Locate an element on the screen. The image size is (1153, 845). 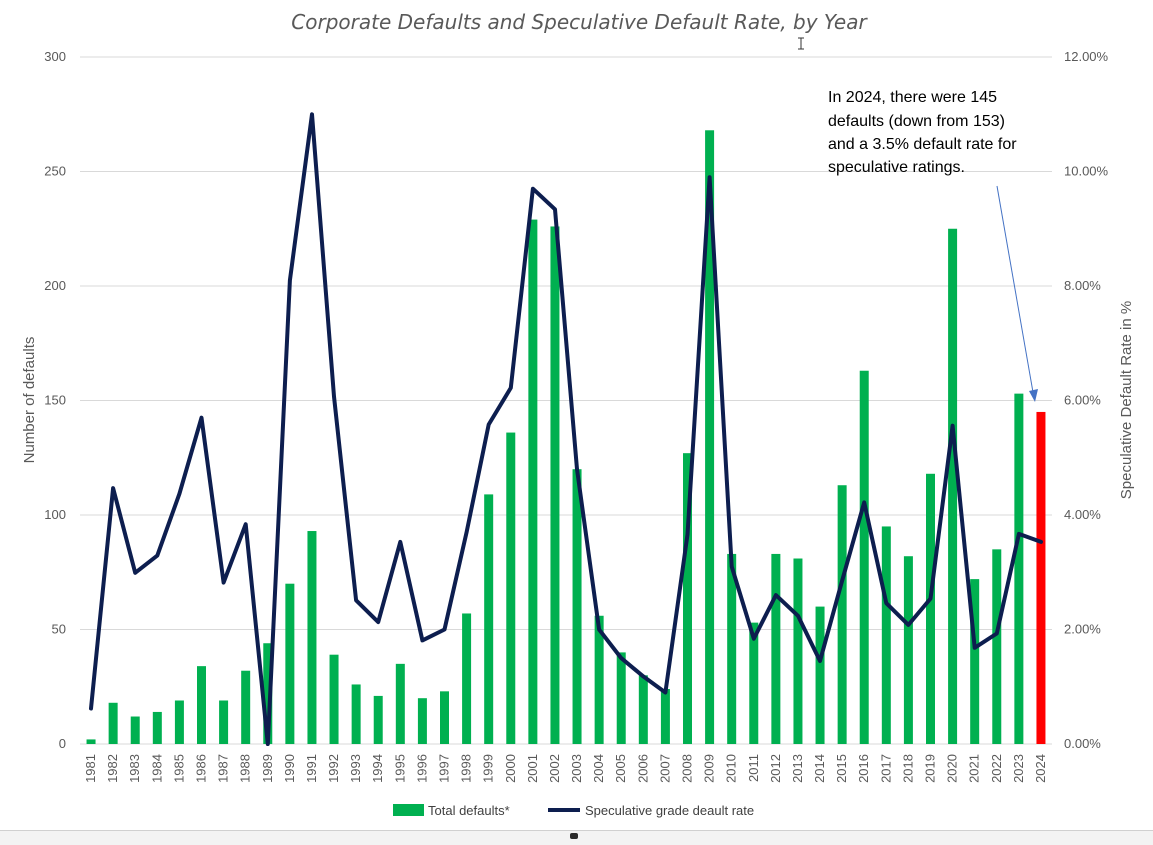
x-tick-label: 1985 is located at coordinates (178, 768).